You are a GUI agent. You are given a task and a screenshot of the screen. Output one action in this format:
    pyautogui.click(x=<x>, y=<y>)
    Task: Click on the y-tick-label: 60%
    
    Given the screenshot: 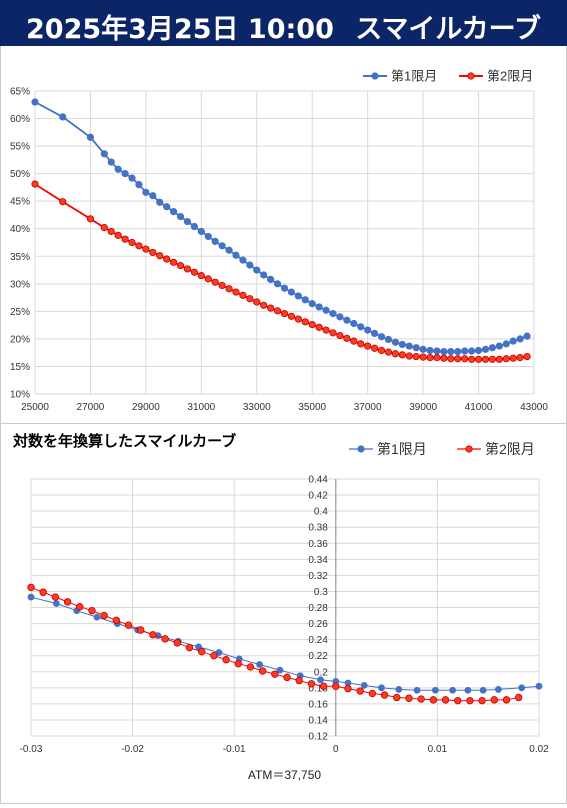 What is the action you would take?
    pyautogui.click(x=20, y=119)
    